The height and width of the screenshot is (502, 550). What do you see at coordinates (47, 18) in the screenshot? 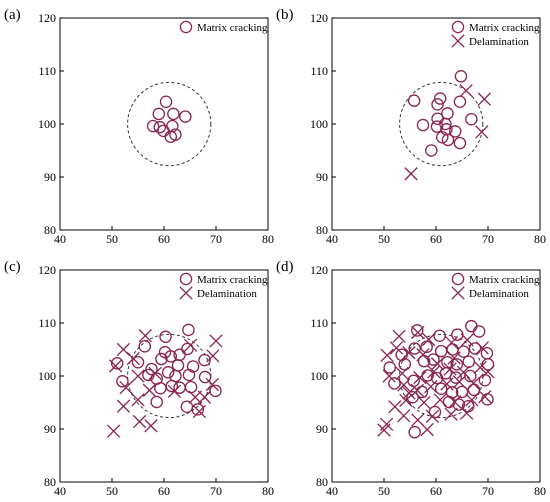
I see `y-tick-label: 120` at bounding box center [47, 18].